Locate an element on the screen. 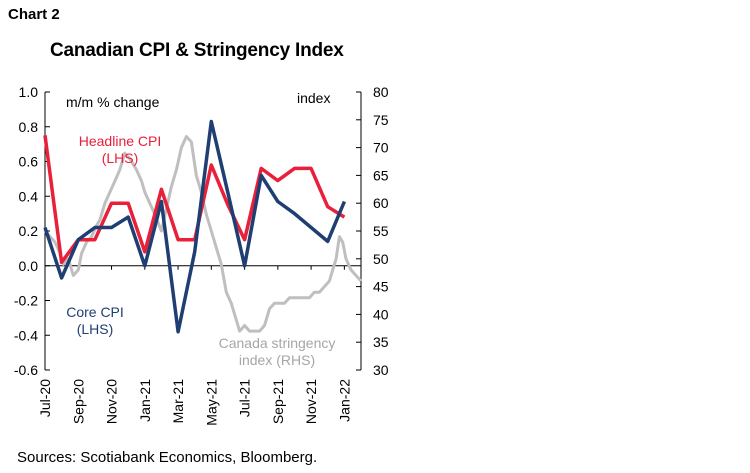 The image size is (750, 473). right-tick-label: 40 is located at coordinates (381, 314).